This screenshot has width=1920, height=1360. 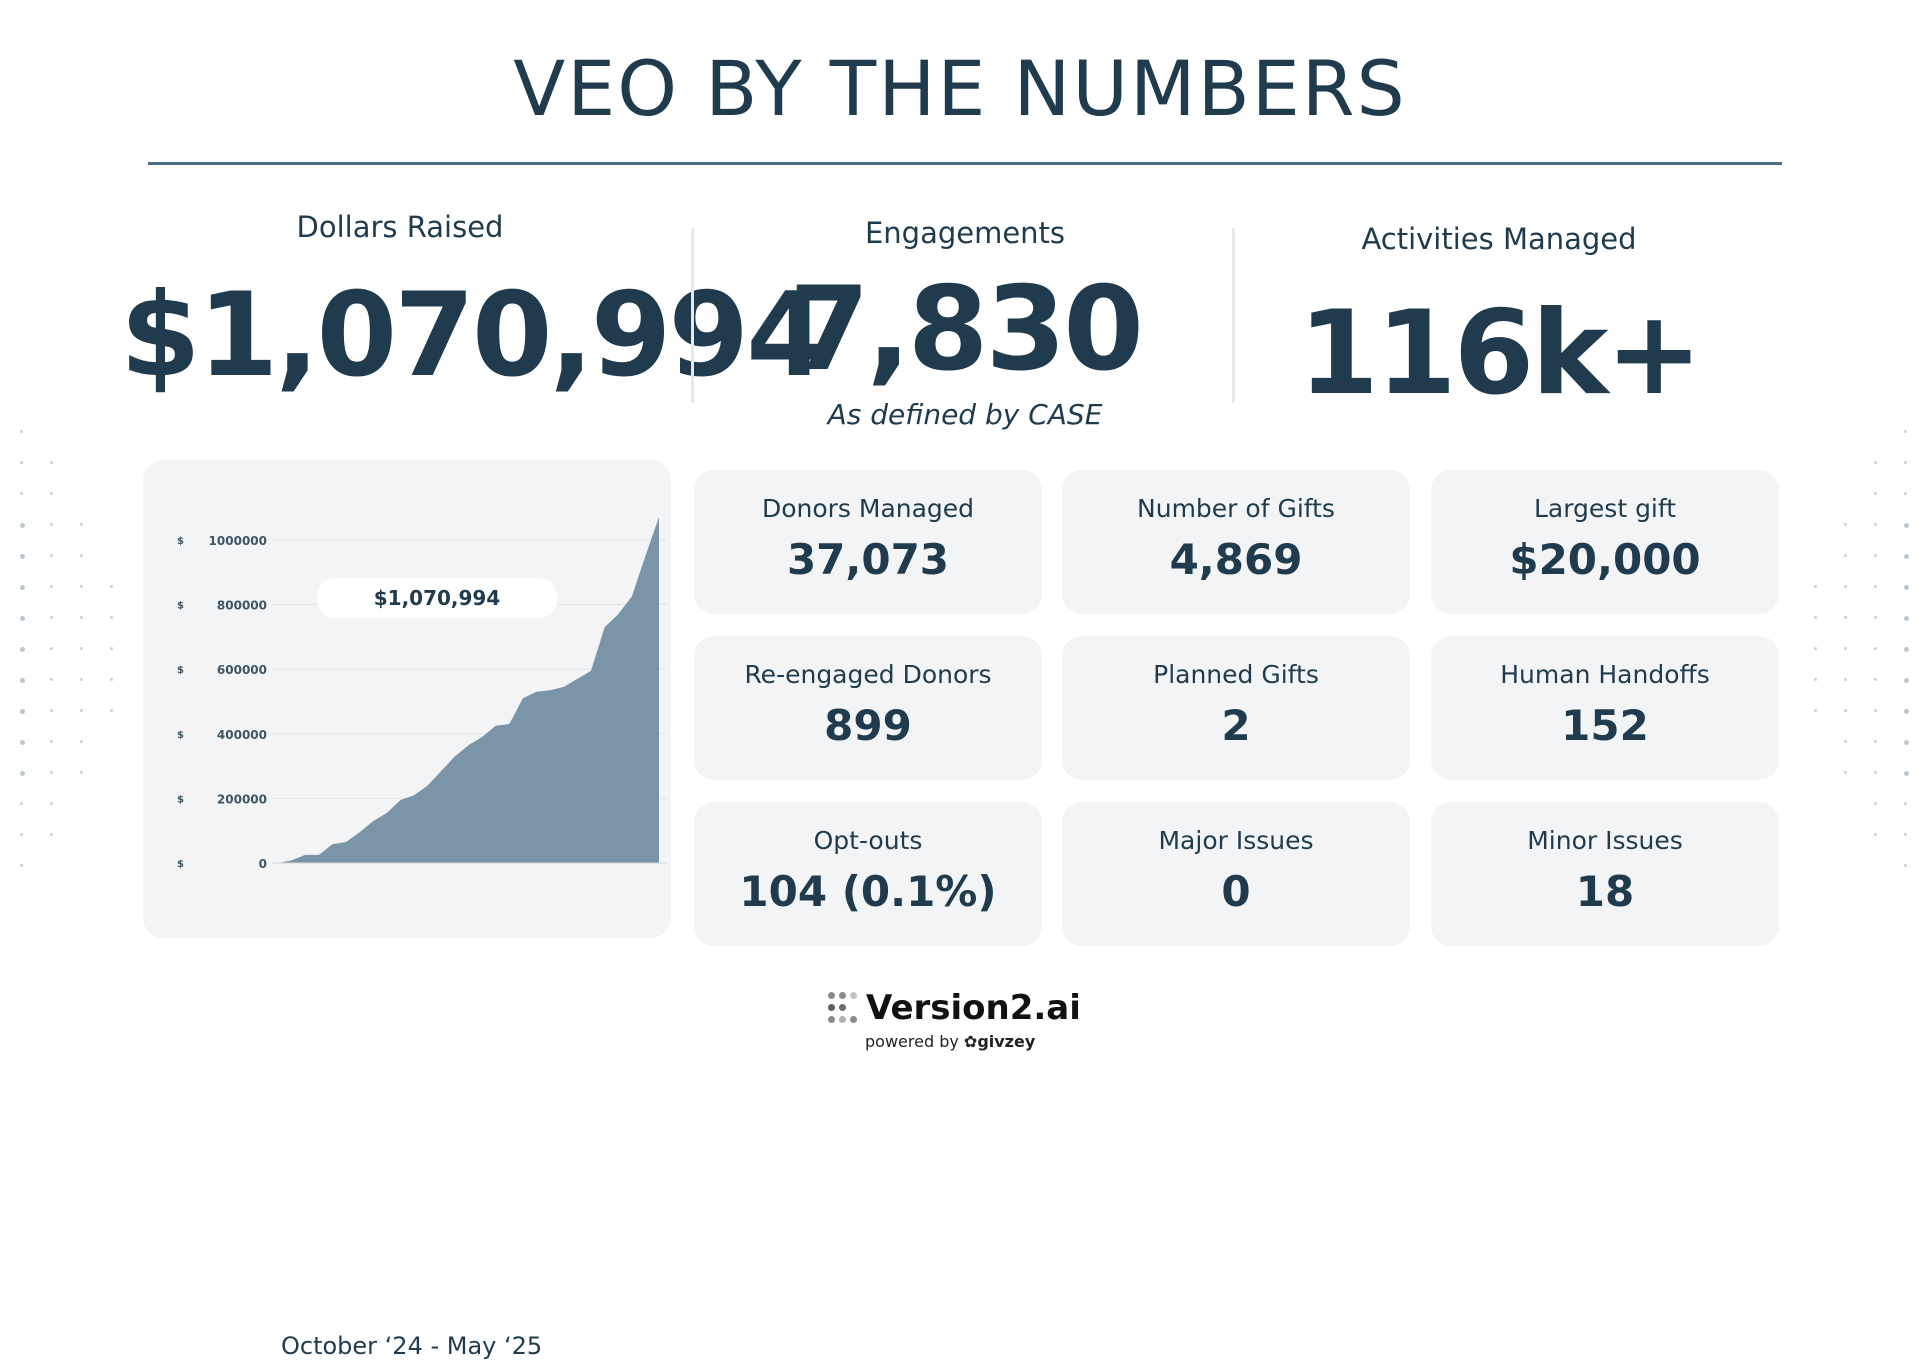 I want to click on y-tick-label: 1000000, so click(x=238, y=541).